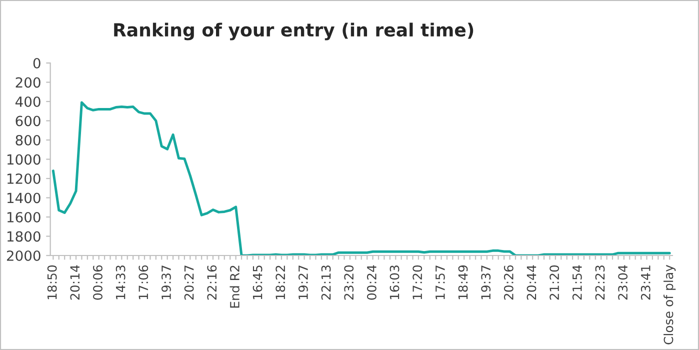 This screenshot has height=350, width=699. I want to click on x-tick-label: Close of play, so click(670, 304).